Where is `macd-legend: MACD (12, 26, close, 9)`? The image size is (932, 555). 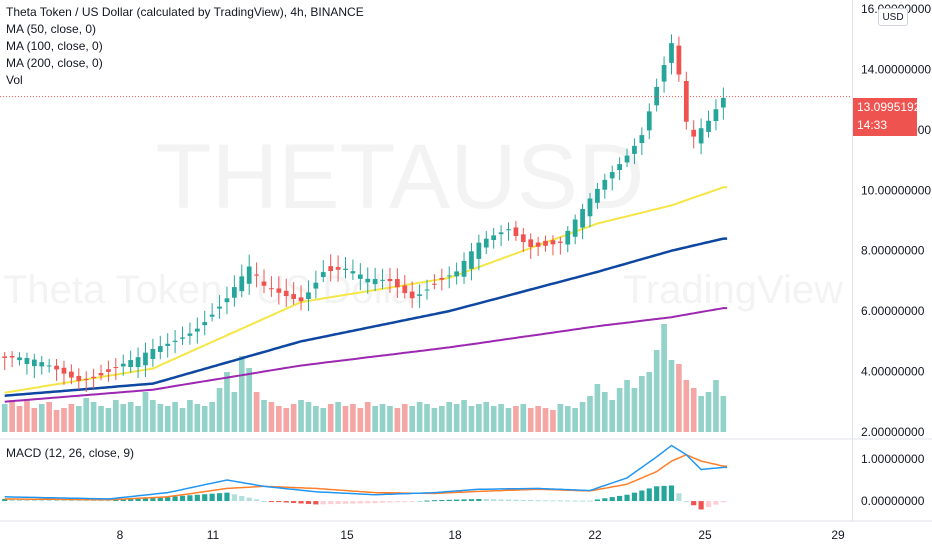
macd-legend: MACD (12, 26, close, 9) is located at coordinates (70, 453).